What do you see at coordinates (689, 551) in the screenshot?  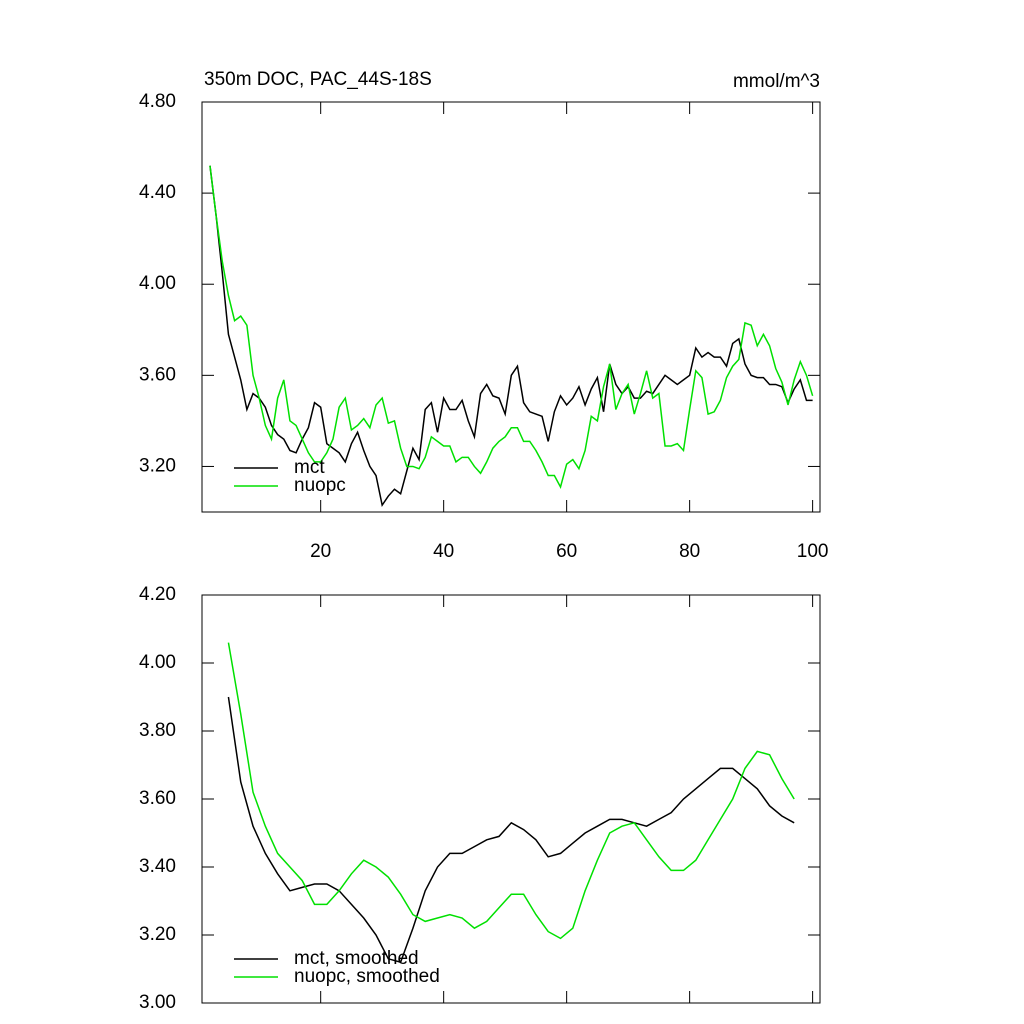 I see `x-tick-label: 80` at bounding box center [689, 551].